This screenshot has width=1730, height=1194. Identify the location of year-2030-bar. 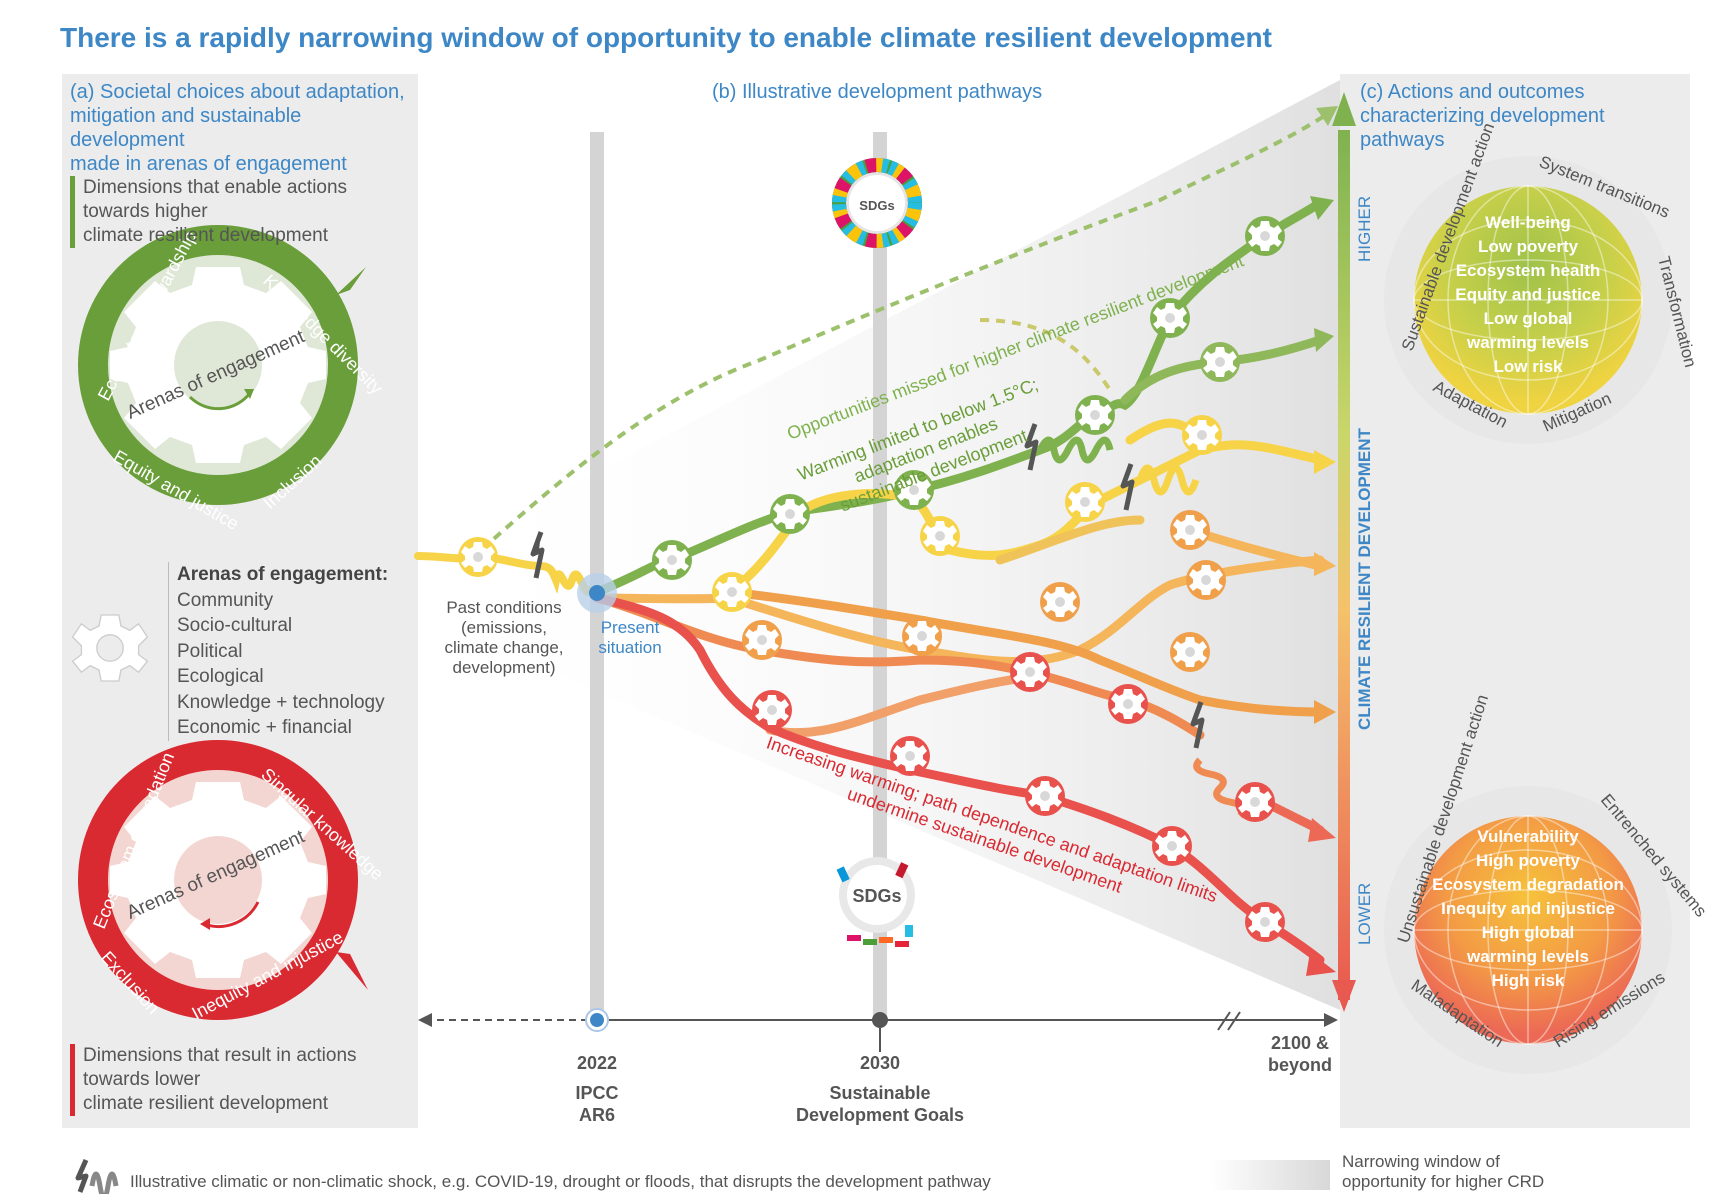
(880, 577).